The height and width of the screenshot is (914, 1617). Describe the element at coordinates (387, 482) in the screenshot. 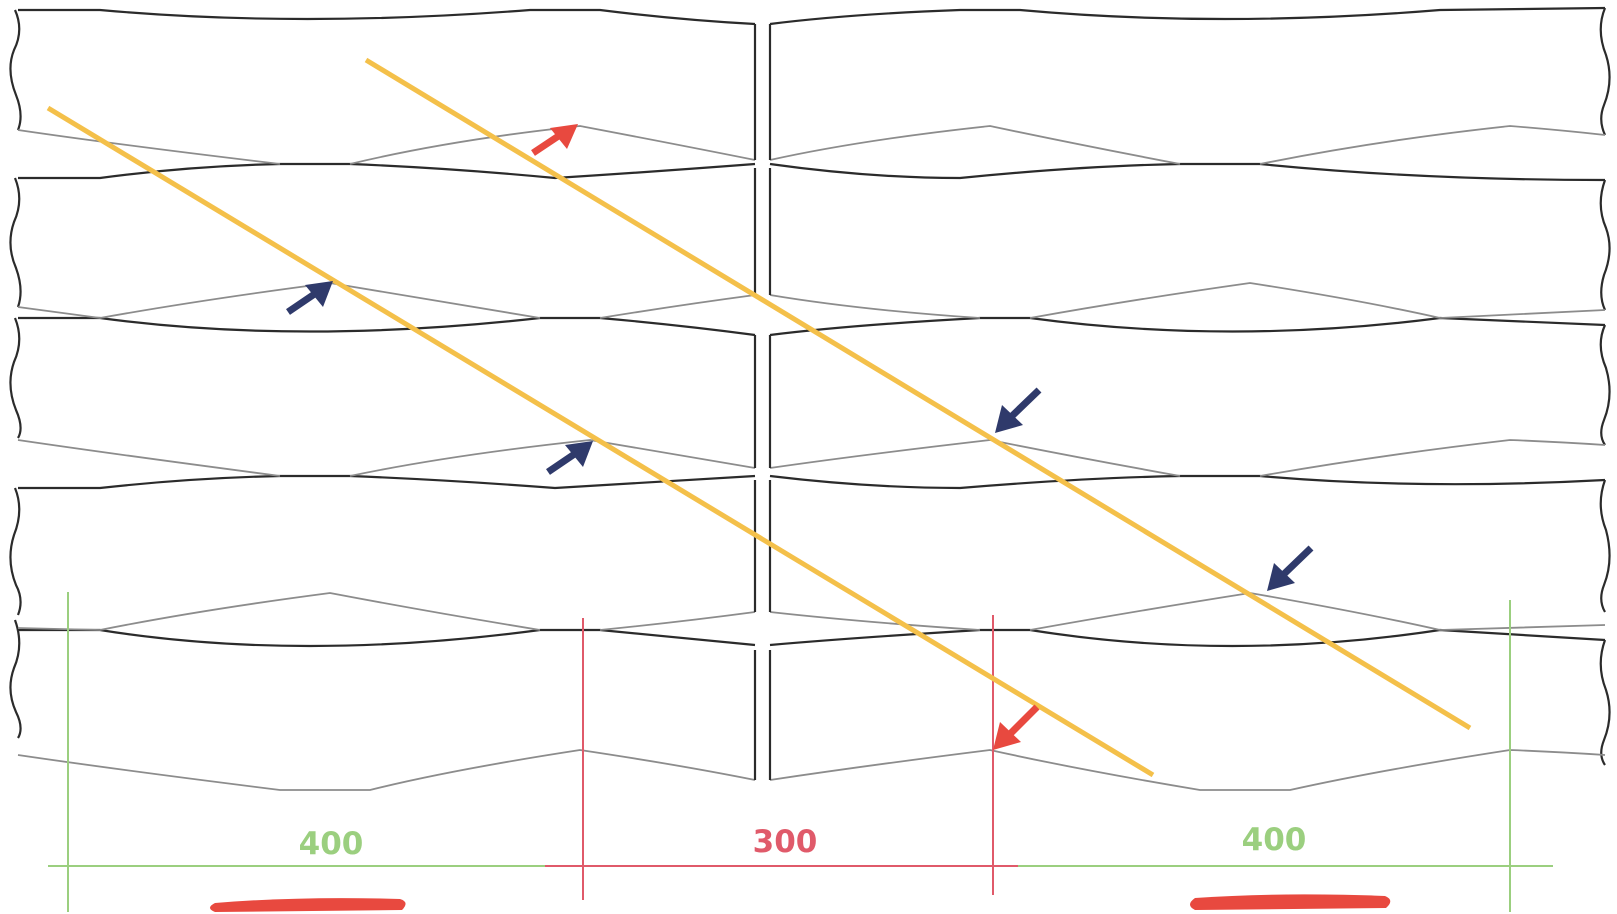

I see `row4-top-left` at that location.